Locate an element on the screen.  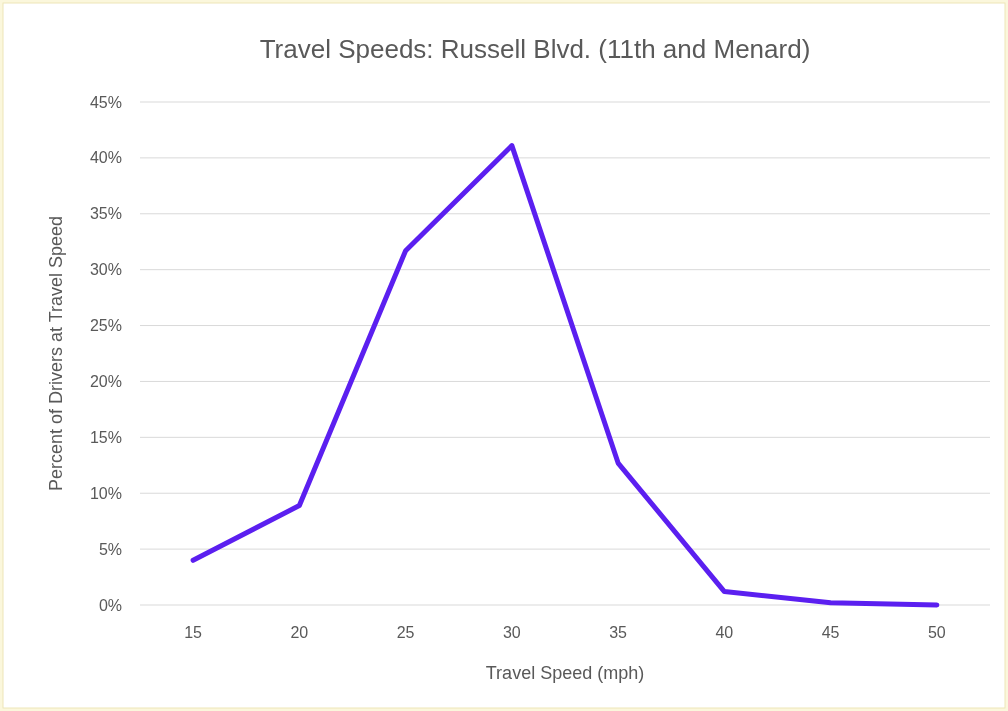
x-tick-label: 25 is located at coordinates (405, 632).